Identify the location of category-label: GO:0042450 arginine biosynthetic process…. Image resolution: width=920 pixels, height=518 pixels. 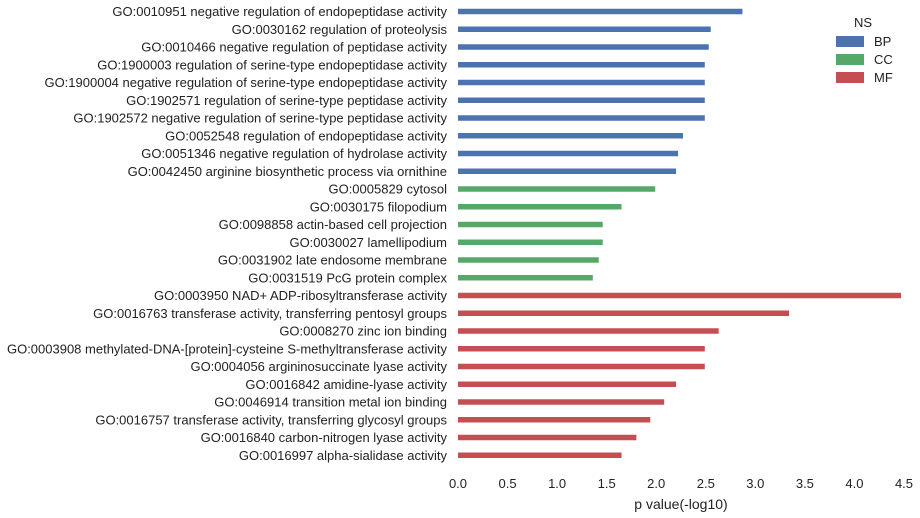
(287, 171).